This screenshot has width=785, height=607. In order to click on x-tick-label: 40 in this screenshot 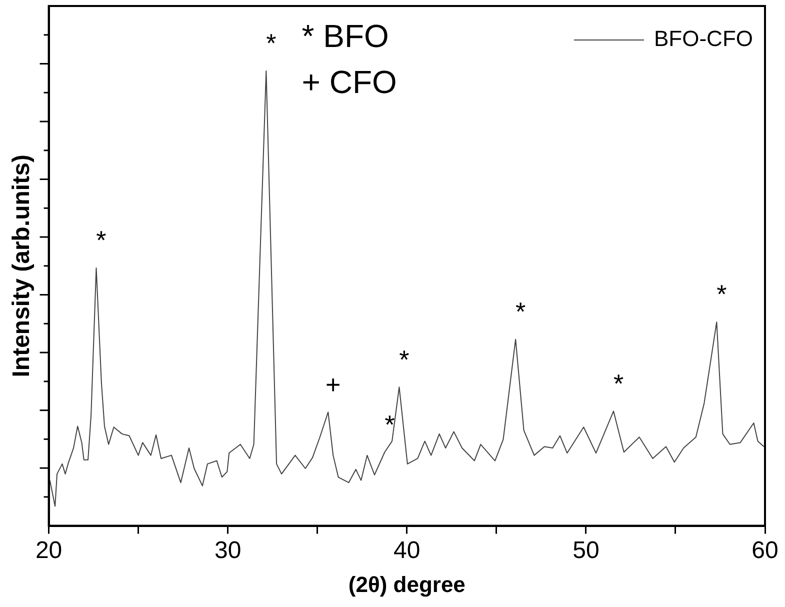, I will do `click(407, 550)`.